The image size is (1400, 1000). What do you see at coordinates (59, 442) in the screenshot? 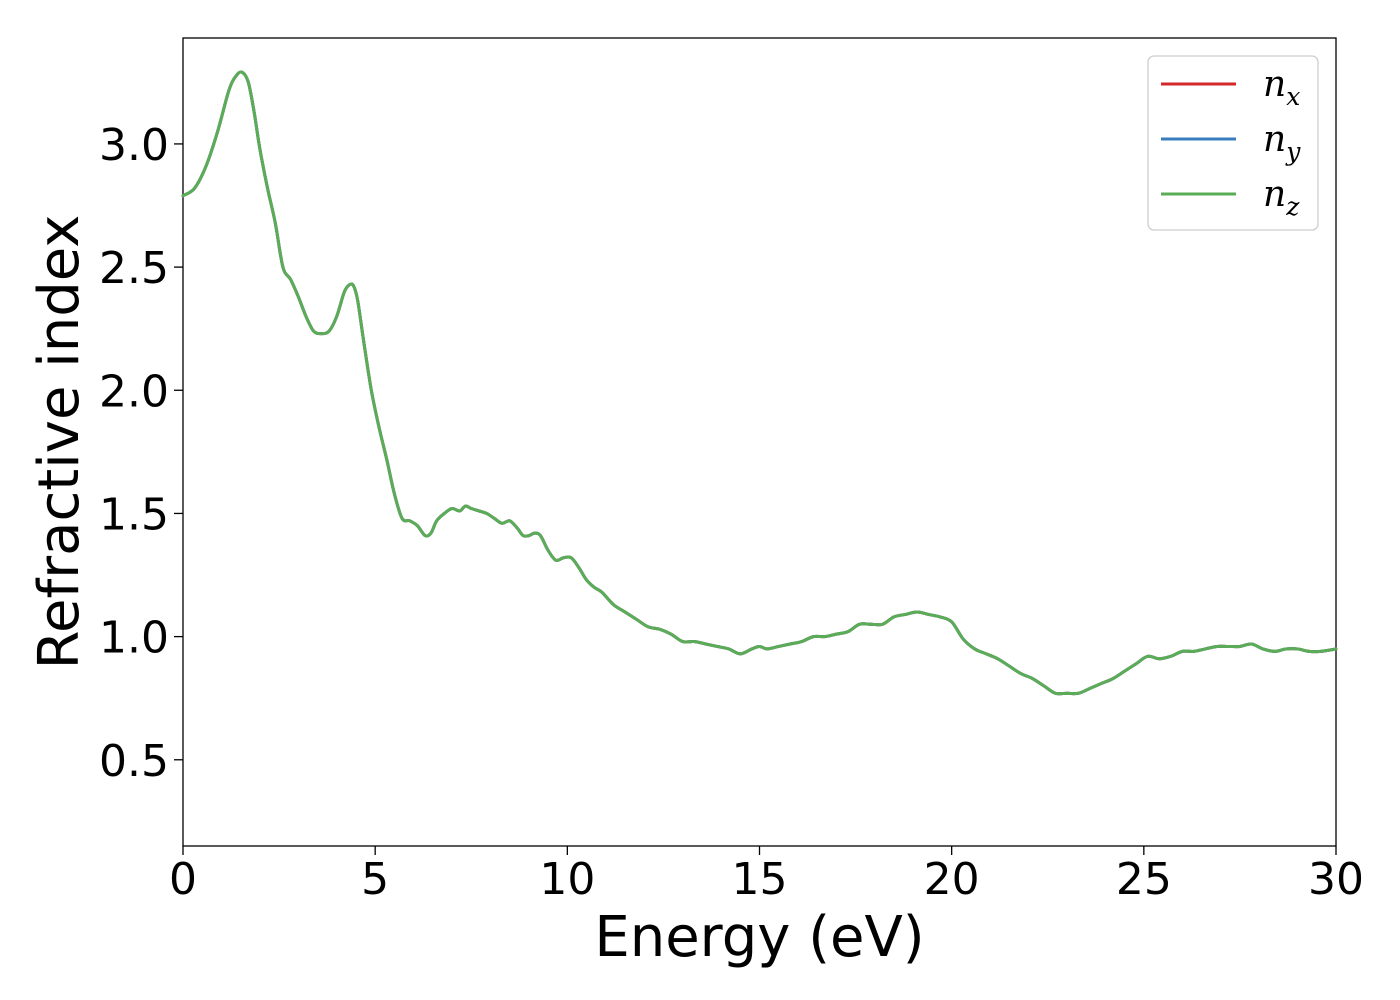
I see `y-axis-title: Refractive index` at bounding box center [59, 442].